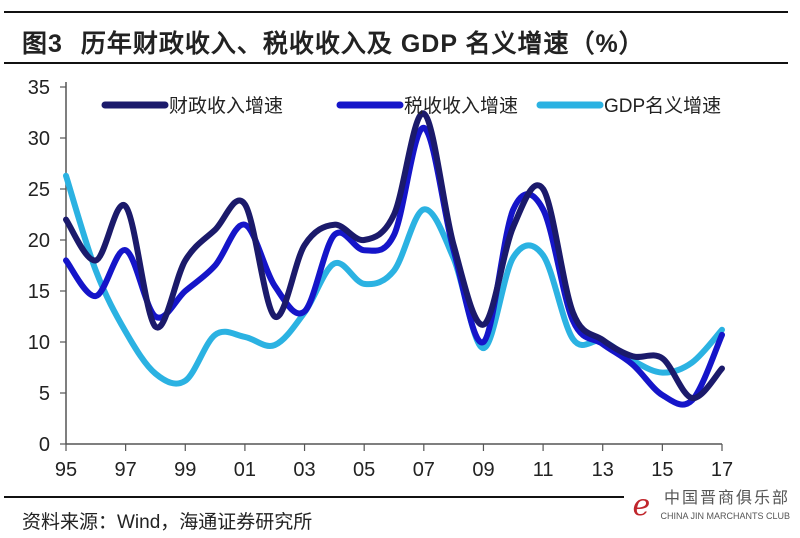  Describe the element at coordinates (725, 516) in the screenshot. I see `watermark-en: CHINA JIN MARCHANTS CLUB` at that location.